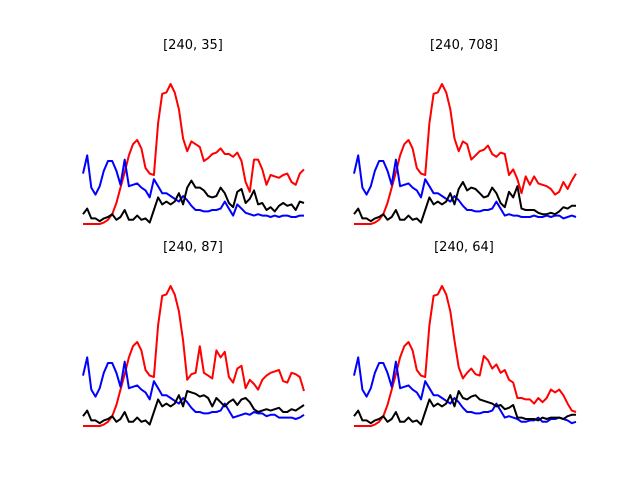 Image resolution: width=640 pixels, height=480 pixels. What do you see at coordinates (464, 247) in the screenshot?
I see `panel-title: [240, 64]` at bounding box center [464, 247].